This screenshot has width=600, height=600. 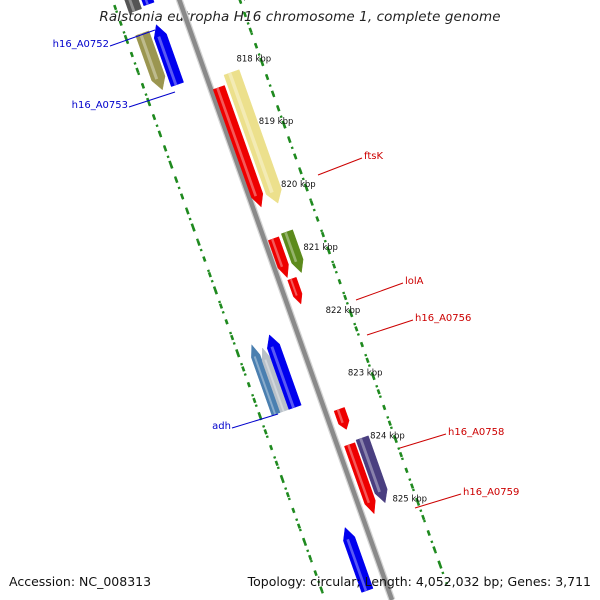 I want to click on tick-label: 818 kbp, so click(x=253, y=59).